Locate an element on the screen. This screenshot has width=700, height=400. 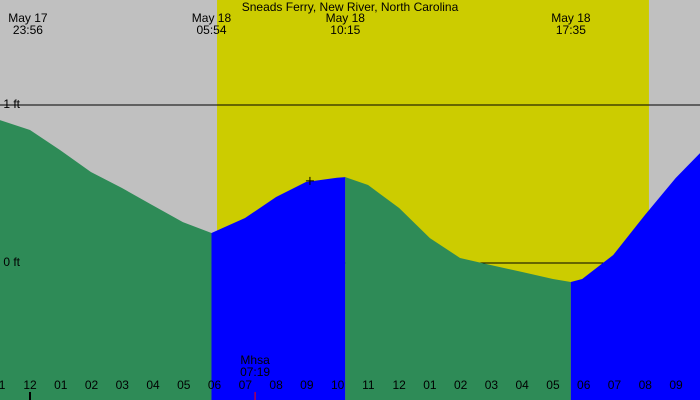
y-tick-label: 0 ft is located at coordinates (11, 262).